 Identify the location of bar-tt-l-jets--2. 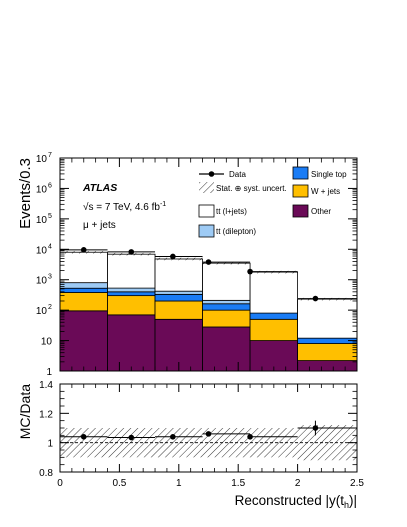
(178, 275).